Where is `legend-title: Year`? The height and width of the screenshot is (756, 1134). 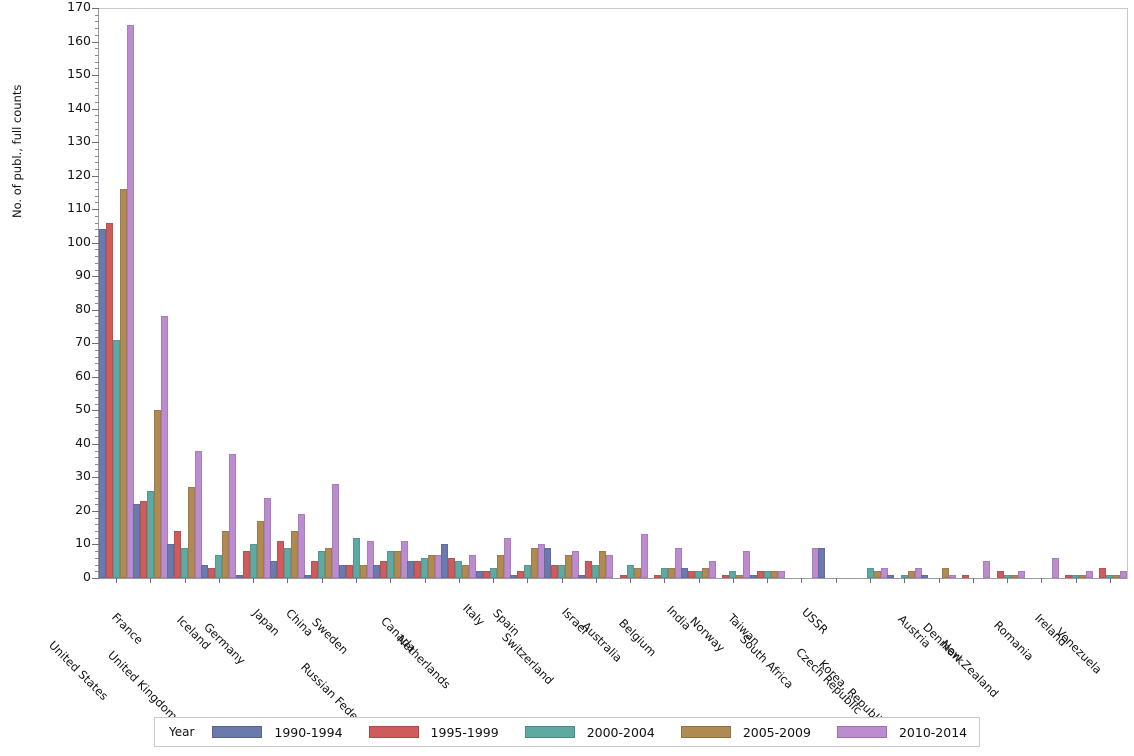 legend-title: Year is located at coordinates (182, 732).